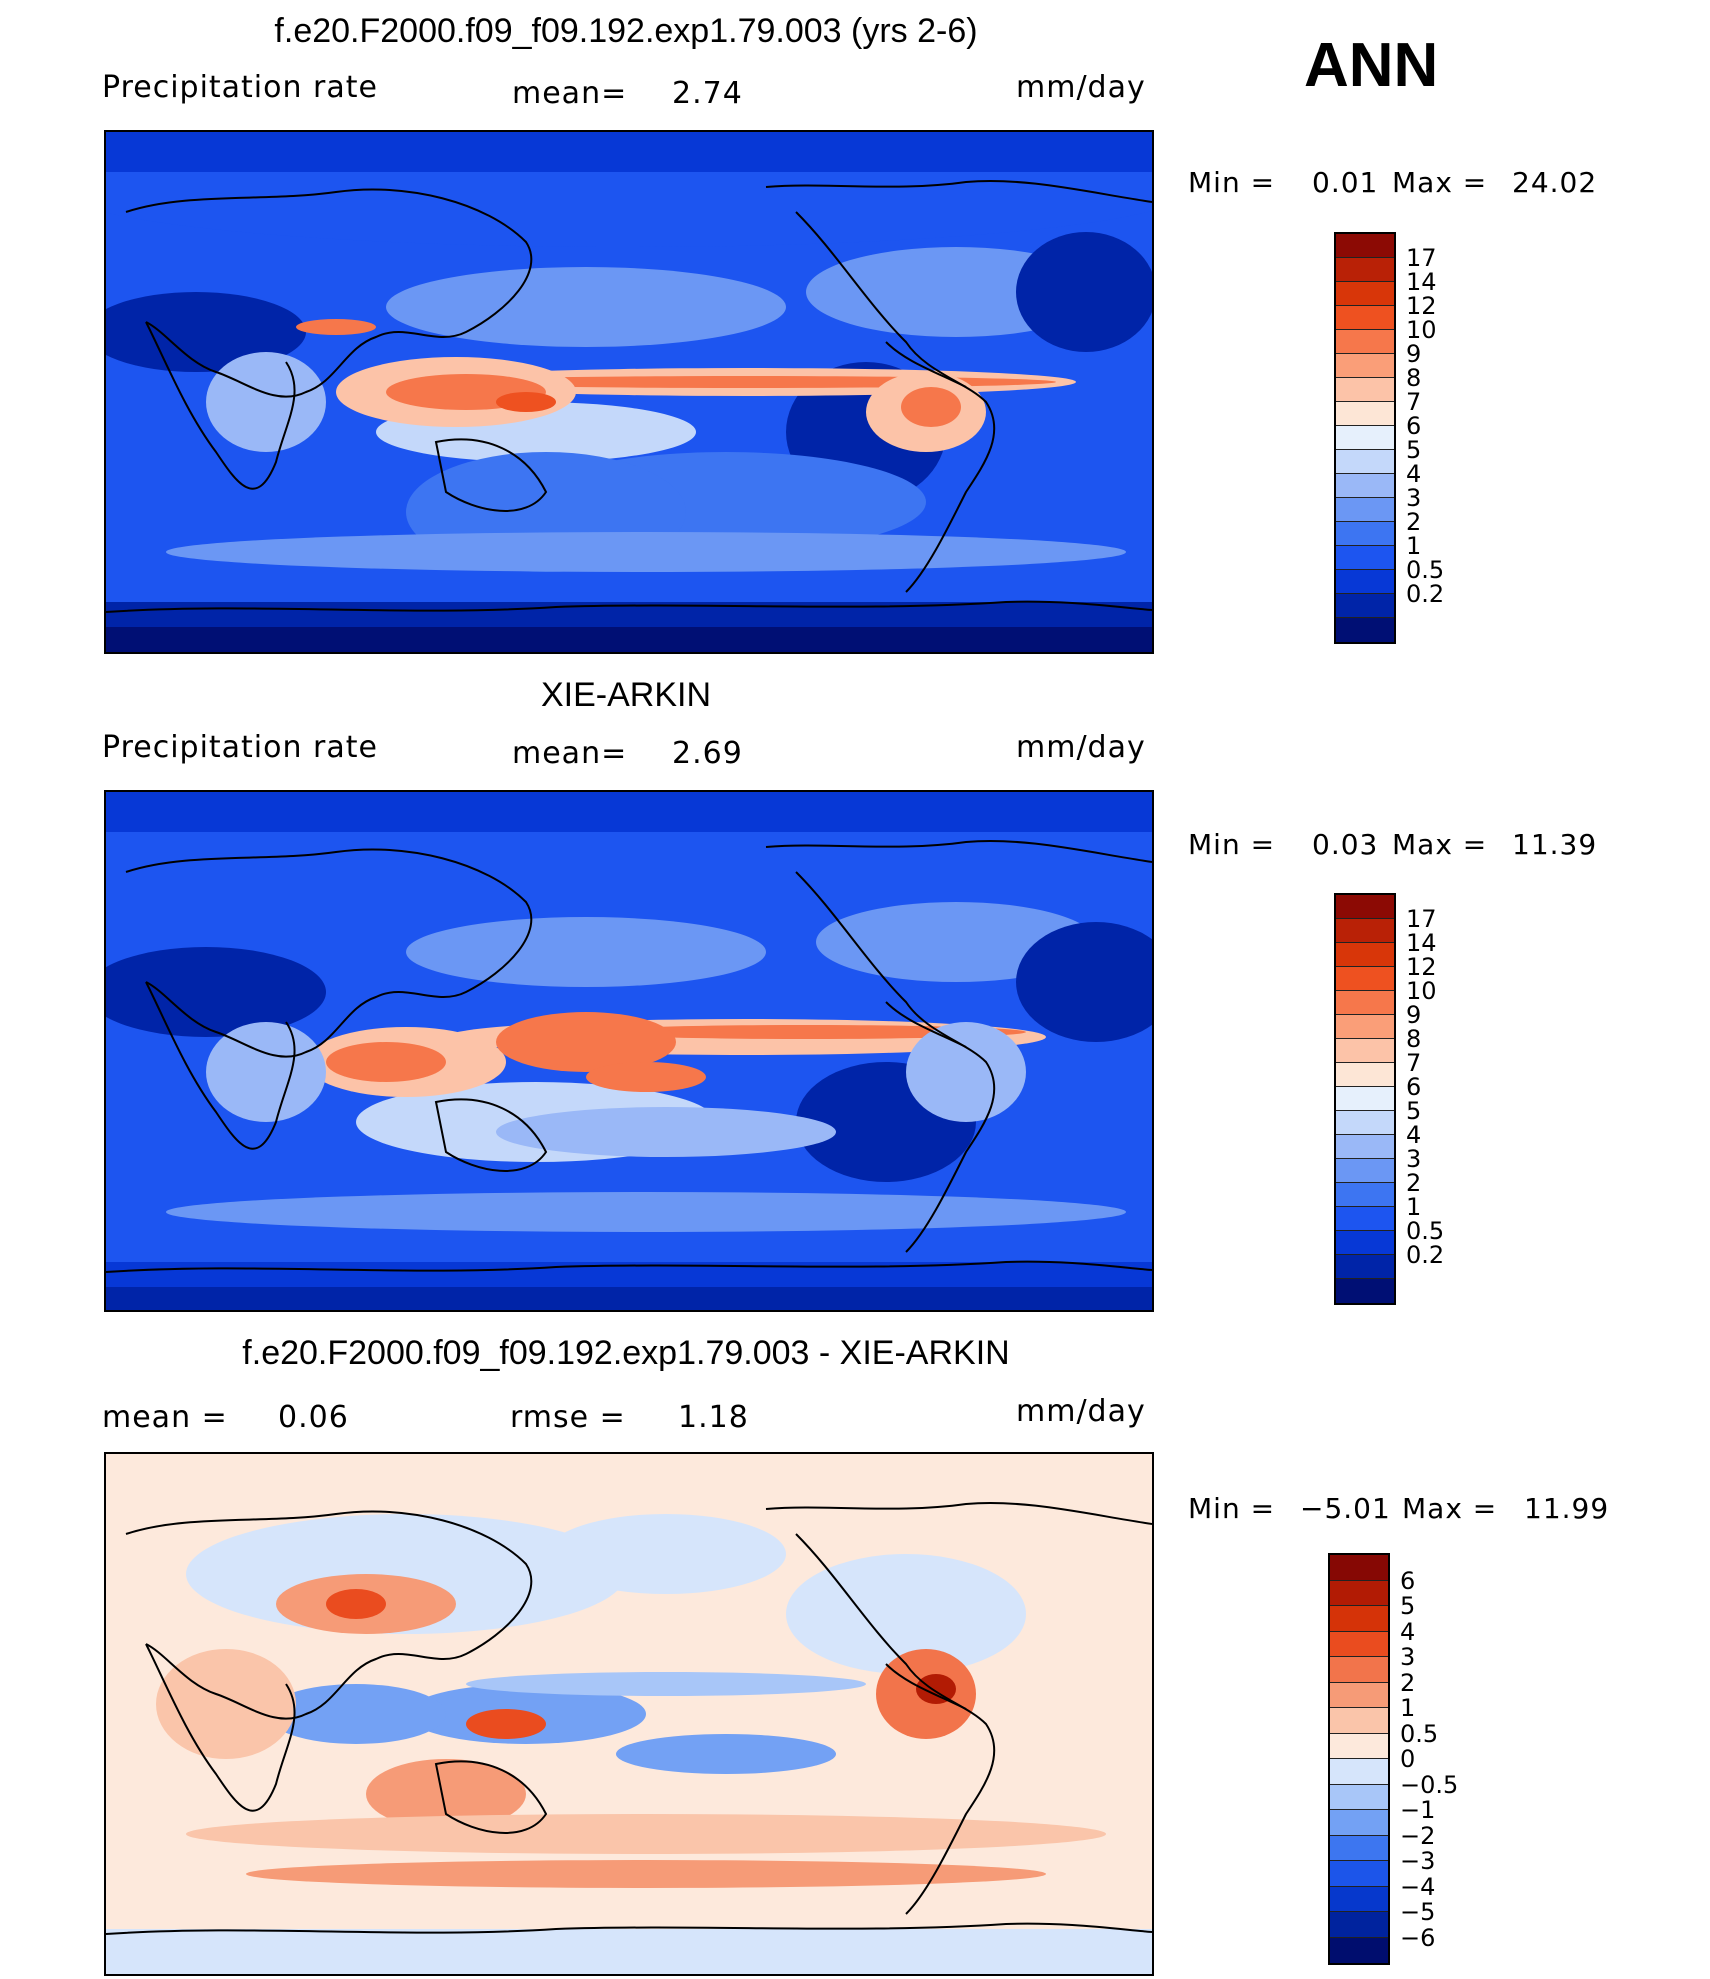 Image resolution: width=1710 pixels, height=1979 pixels. Describe the element at coordinates (707, 93) in the screenshot. I see `panel-1-mean-value: 2.74` at that location.